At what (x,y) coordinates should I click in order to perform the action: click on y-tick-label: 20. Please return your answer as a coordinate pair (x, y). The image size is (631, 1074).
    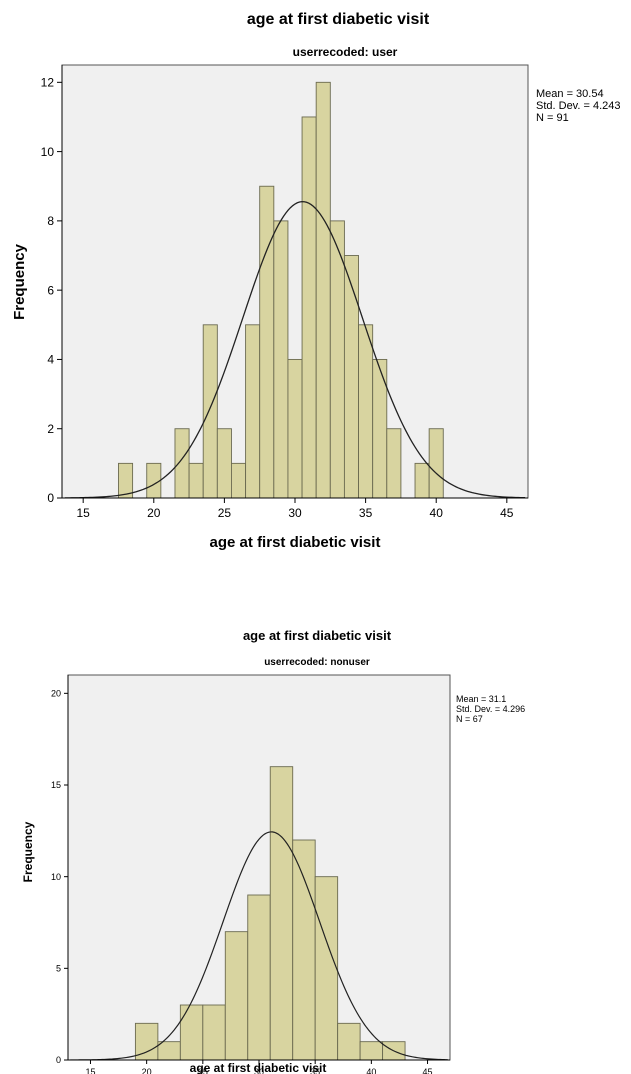
    Looking at the image, I should click on (56, 693).